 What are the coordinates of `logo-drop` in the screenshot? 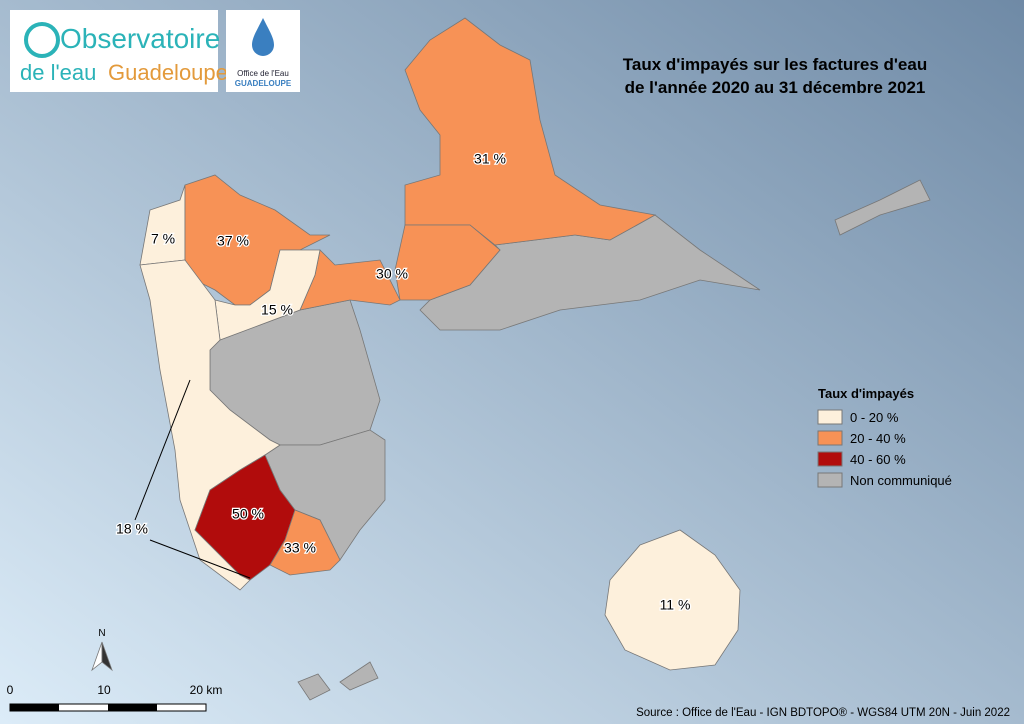 It's located at (263, 37).